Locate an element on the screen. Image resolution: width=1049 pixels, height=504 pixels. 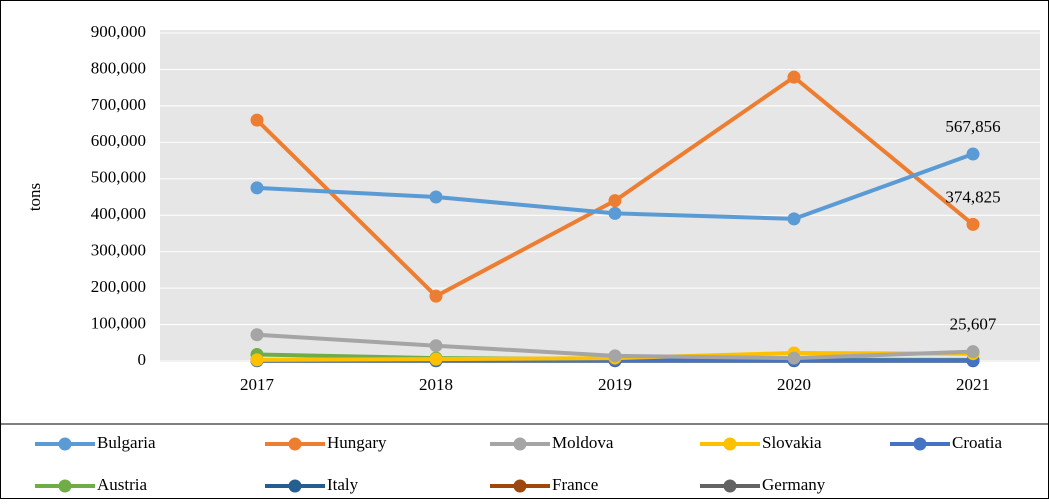
y-tick-label: 400,000 is located at coordinates (118, 213).